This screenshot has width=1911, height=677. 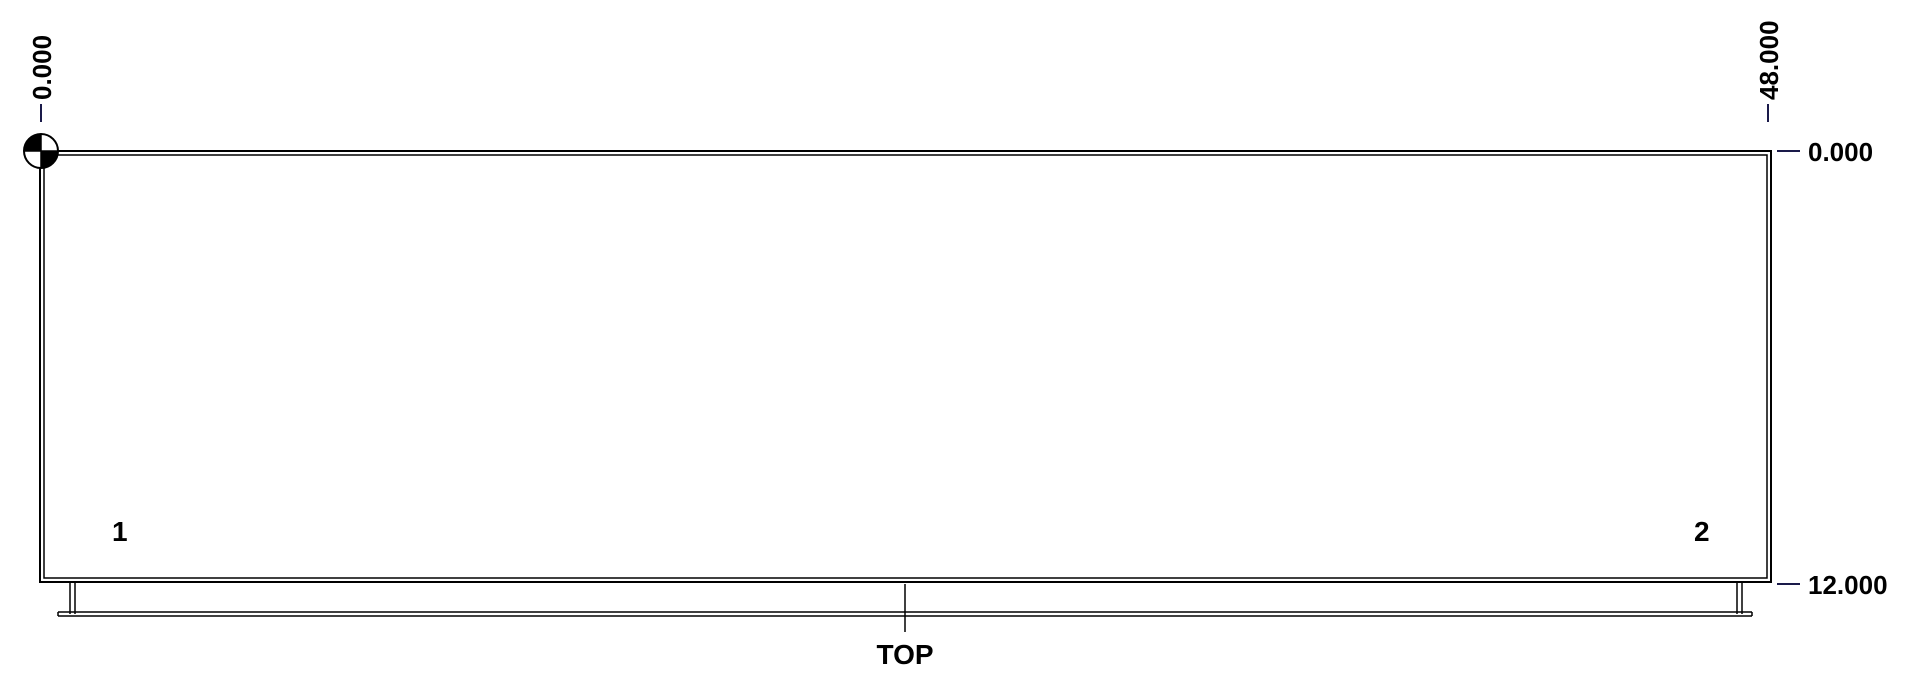 What do you see at coordinates (1848, 585) in the screenshot?
I see `dim-vertical-bottom: 12.000` at bounding box center [1848, 585].